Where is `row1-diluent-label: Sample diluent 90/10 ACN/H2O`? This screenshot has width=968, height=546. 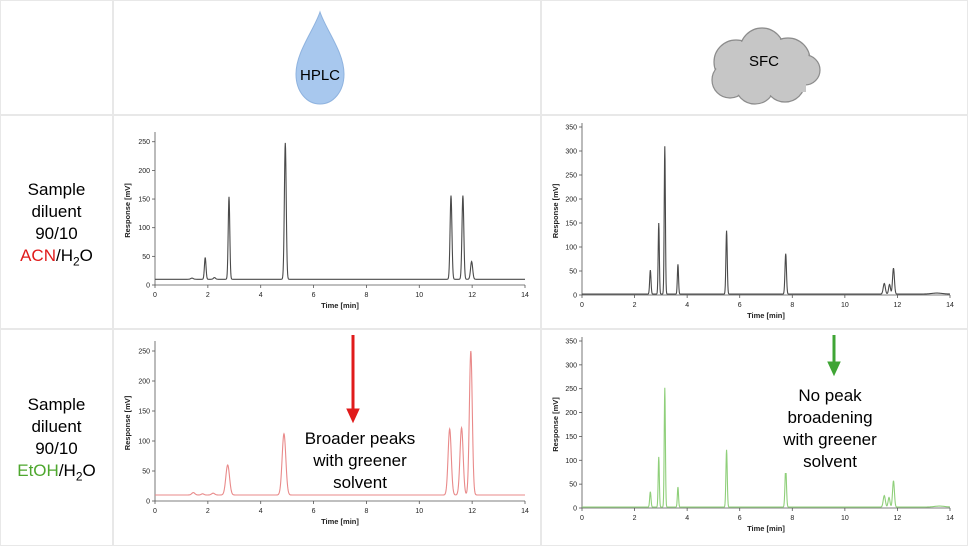
row1-diluent-label: Sample diluent 90/10 ACN/H2O is located at coordinates (56, 225).